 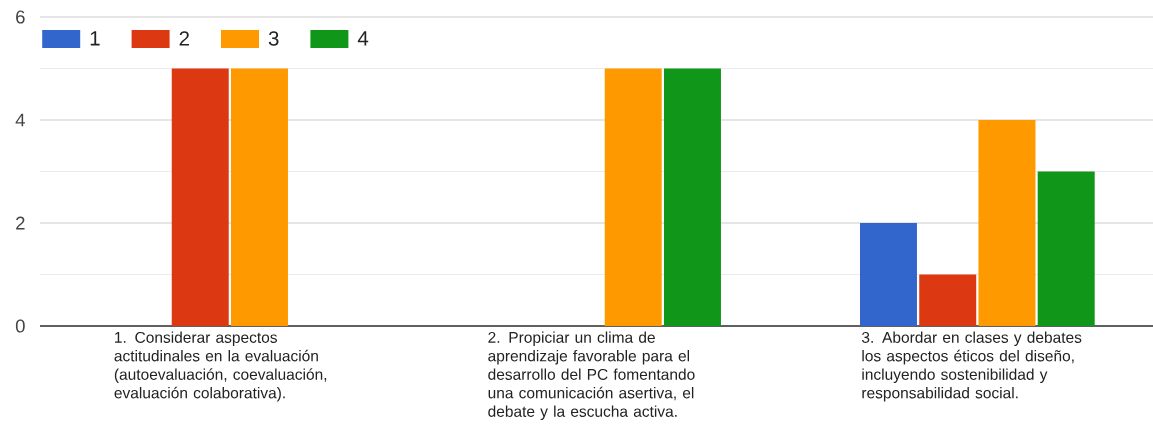 I want to click on x-tick-label: 1. Considerar aspectos actitudinales en la evaluación (autoevaluación, coevaluación, evaluación colaborativa)., so click(x=220, y=366).